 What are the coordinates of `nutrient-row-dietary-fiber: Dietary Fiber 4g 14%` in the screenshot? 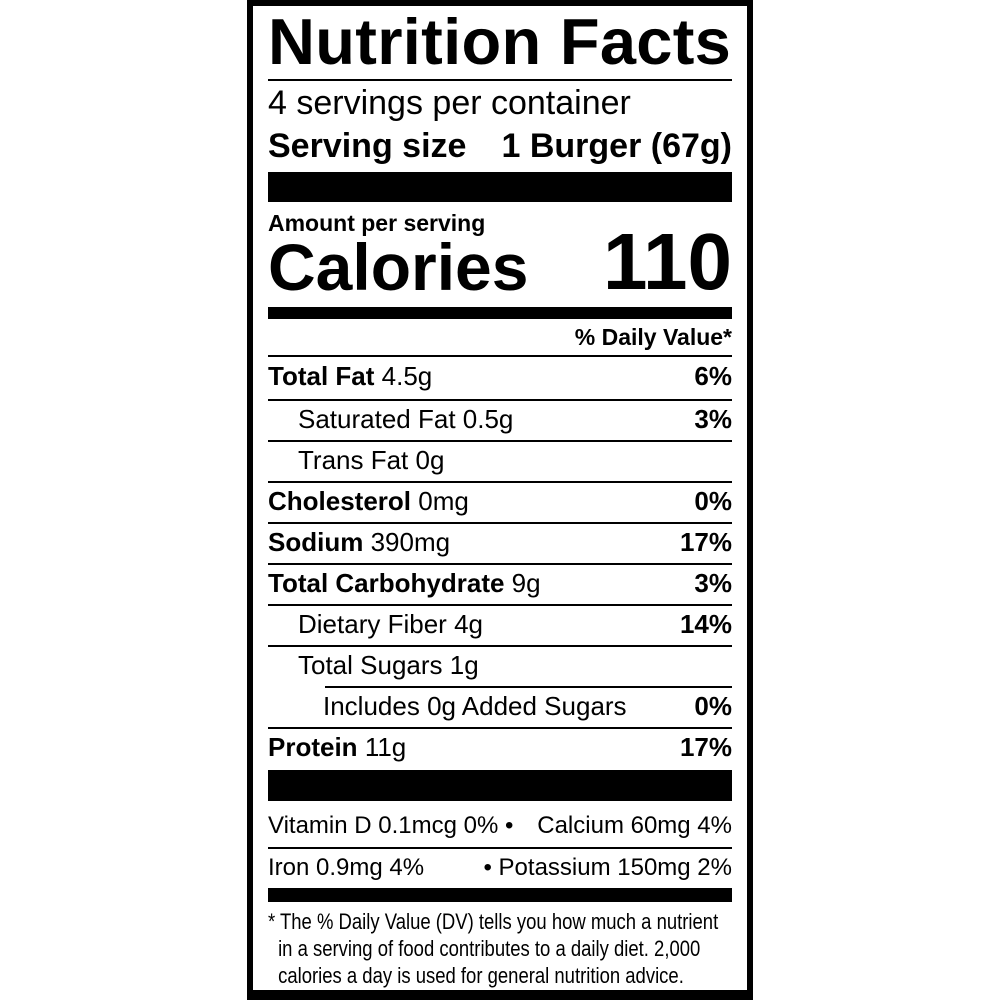 It's located at (500, 624).